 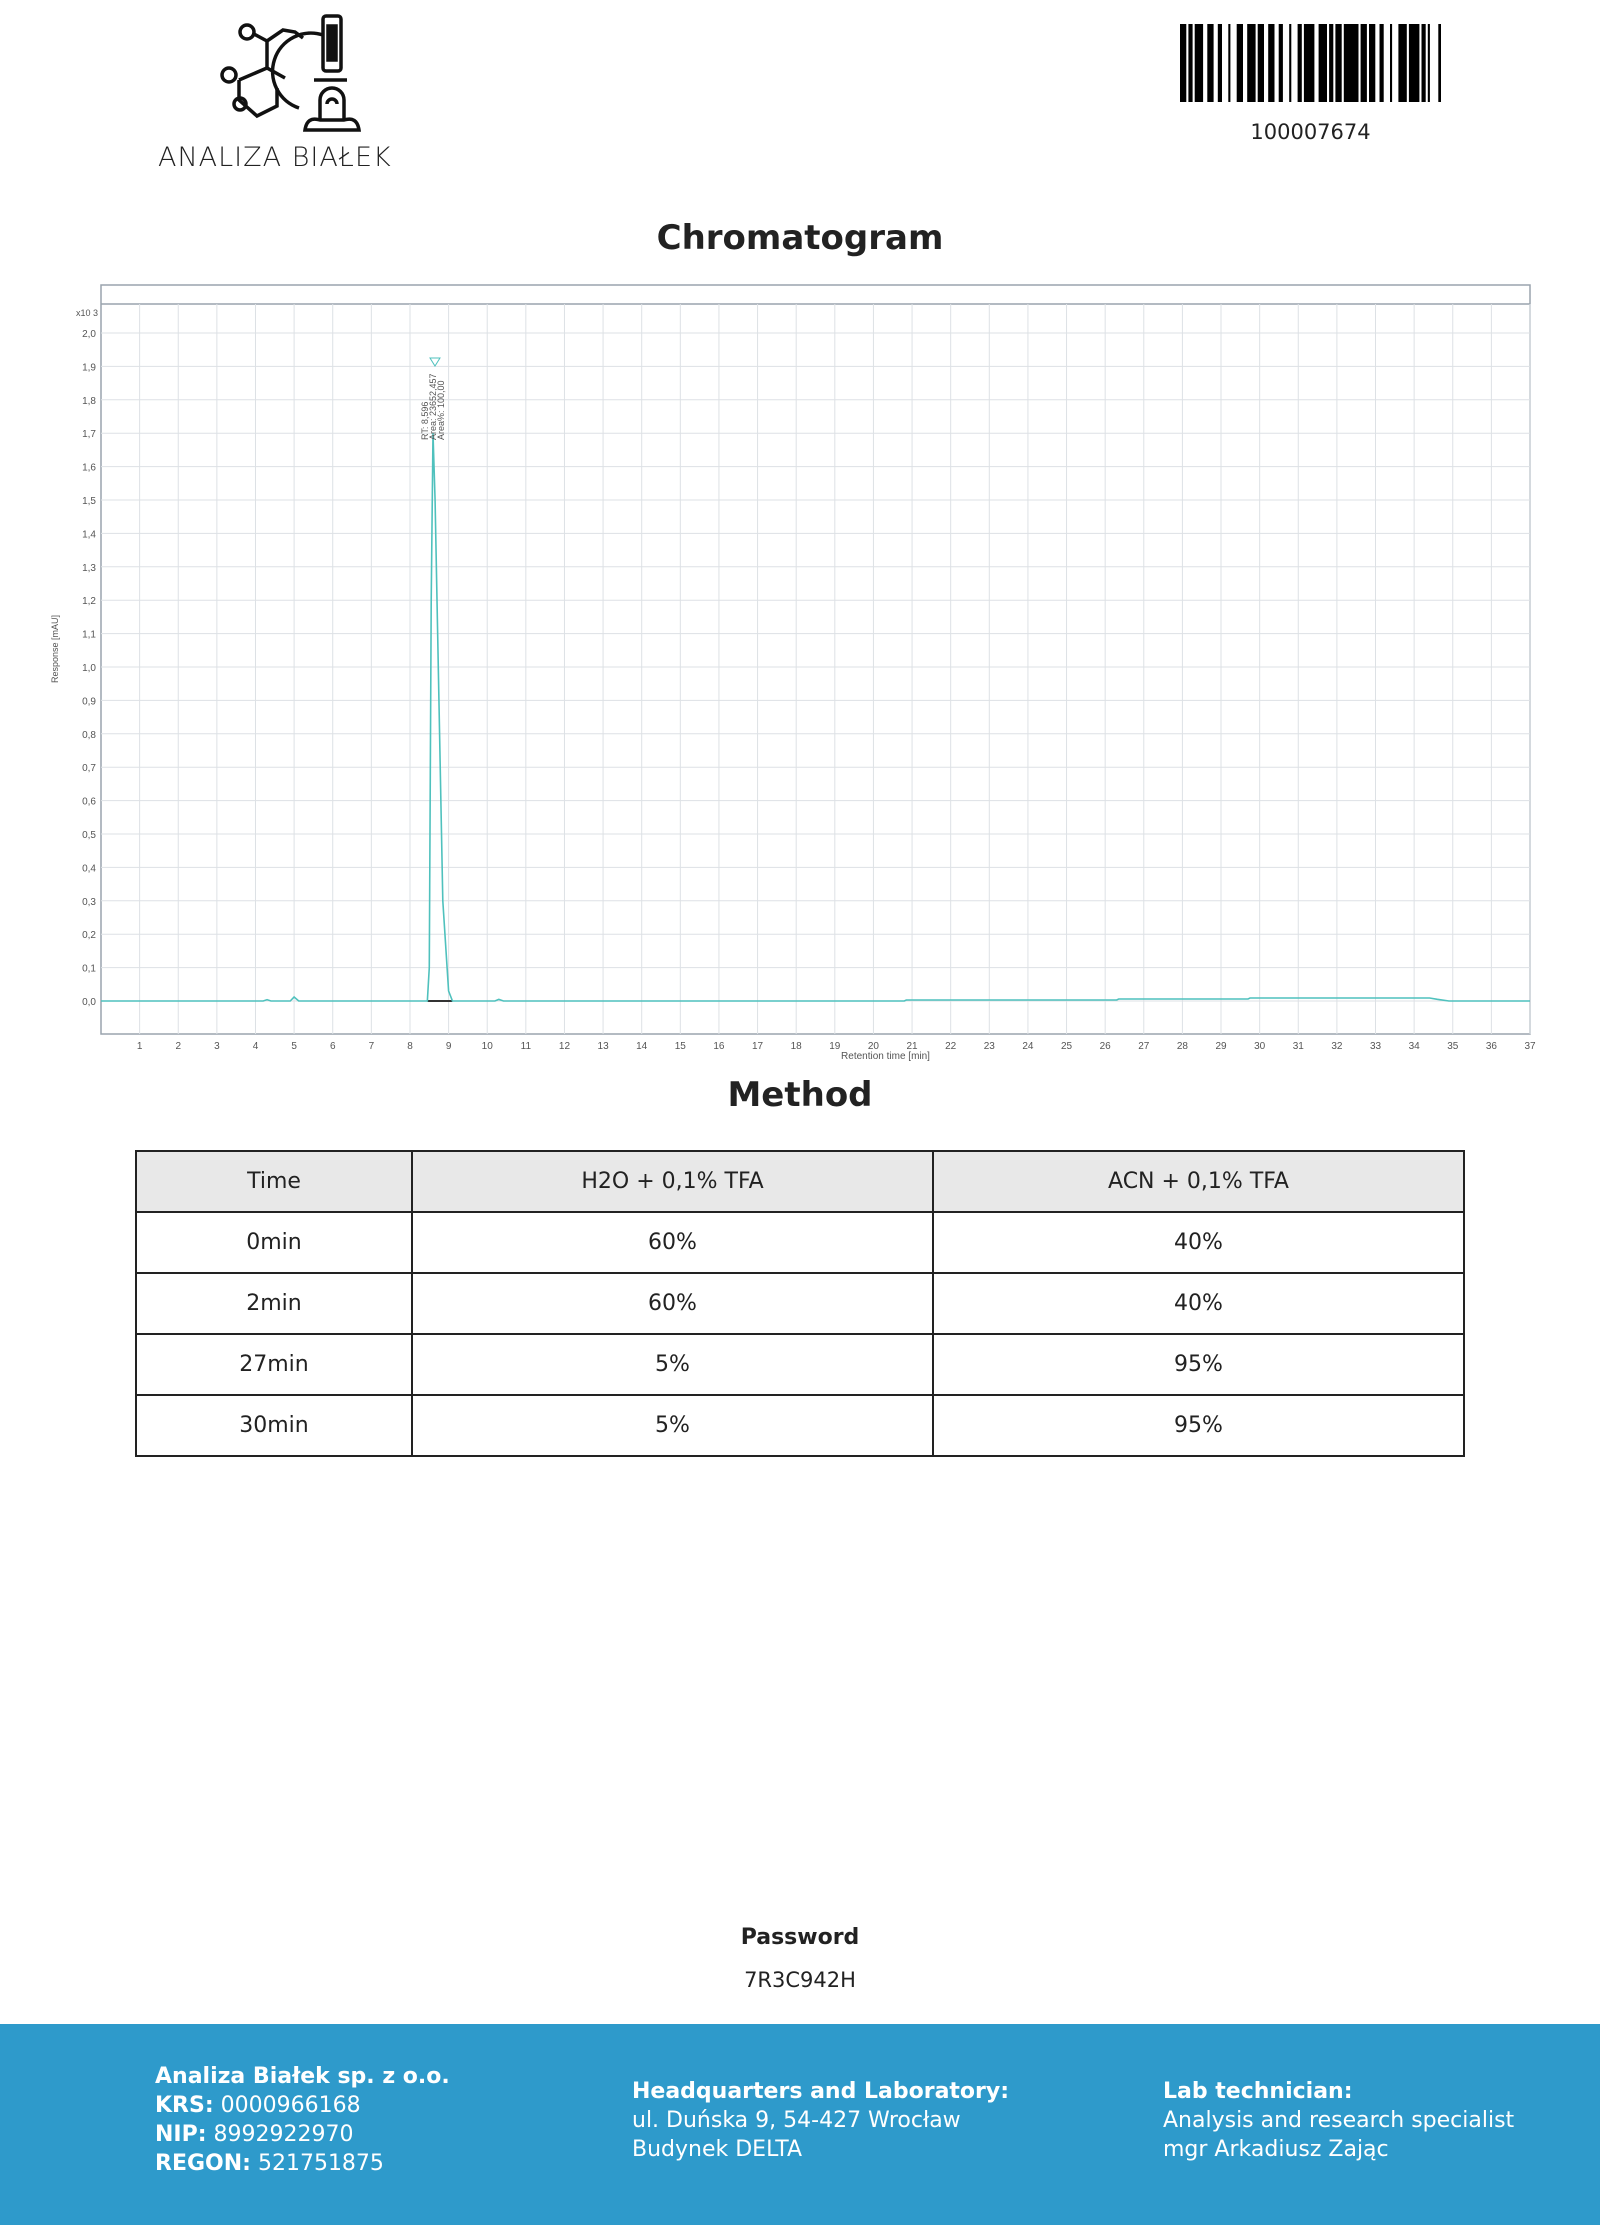 I want to click on x-tick-label: 26, so click(x=1106, y=1046).